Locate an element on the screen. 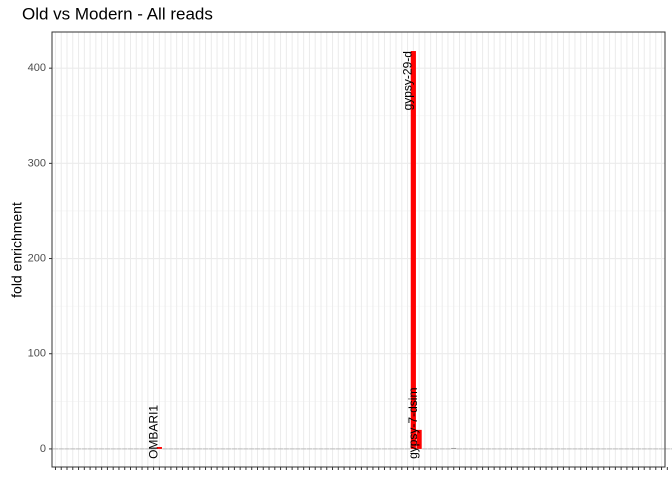 This screenshot has height=480, width=672. bar-label: OMBARI1 is located at coordinates (153, 432).